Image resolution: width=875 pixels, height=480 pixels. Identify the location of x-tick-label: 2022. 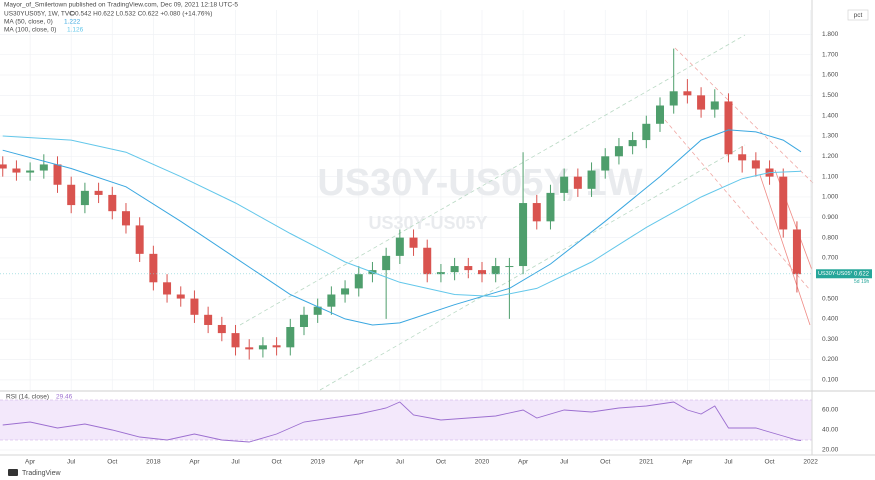
(810, 462).